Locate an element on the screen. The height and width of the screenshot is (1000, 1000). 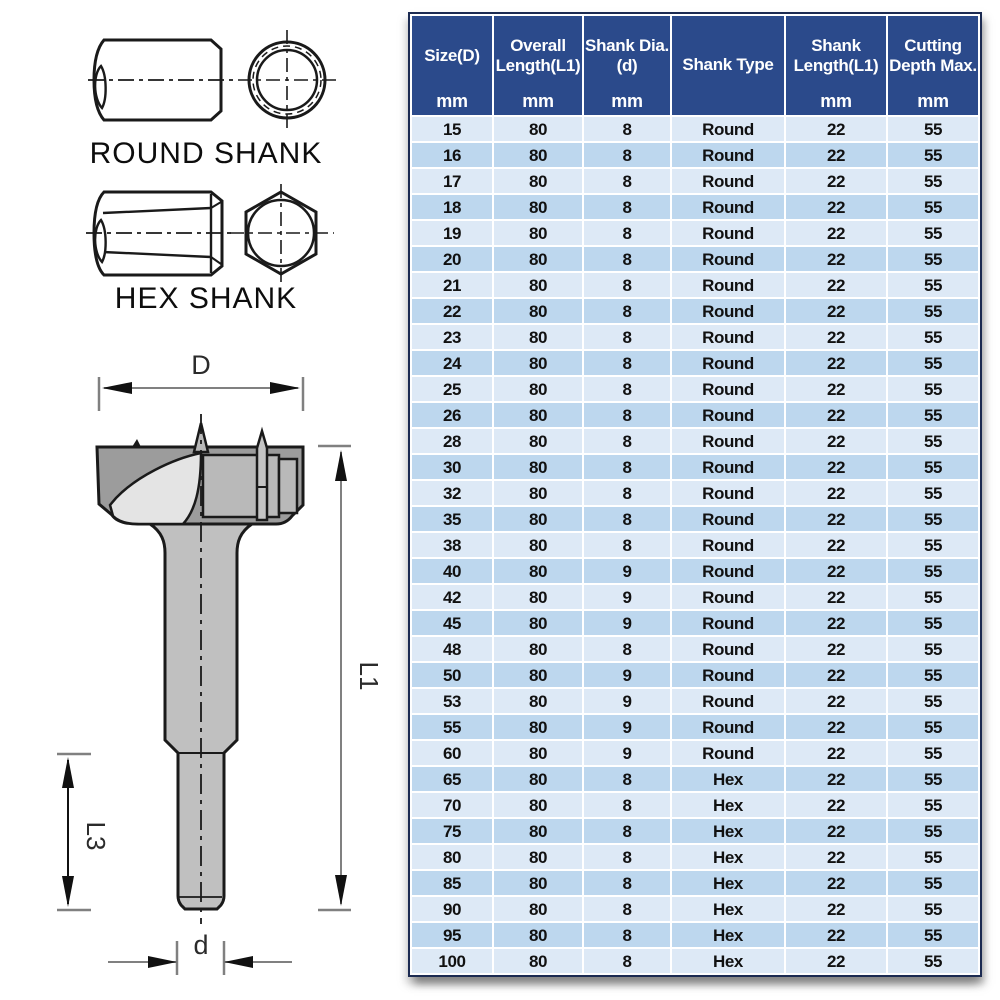
cell: 26 is located at coordinates (452, 415).